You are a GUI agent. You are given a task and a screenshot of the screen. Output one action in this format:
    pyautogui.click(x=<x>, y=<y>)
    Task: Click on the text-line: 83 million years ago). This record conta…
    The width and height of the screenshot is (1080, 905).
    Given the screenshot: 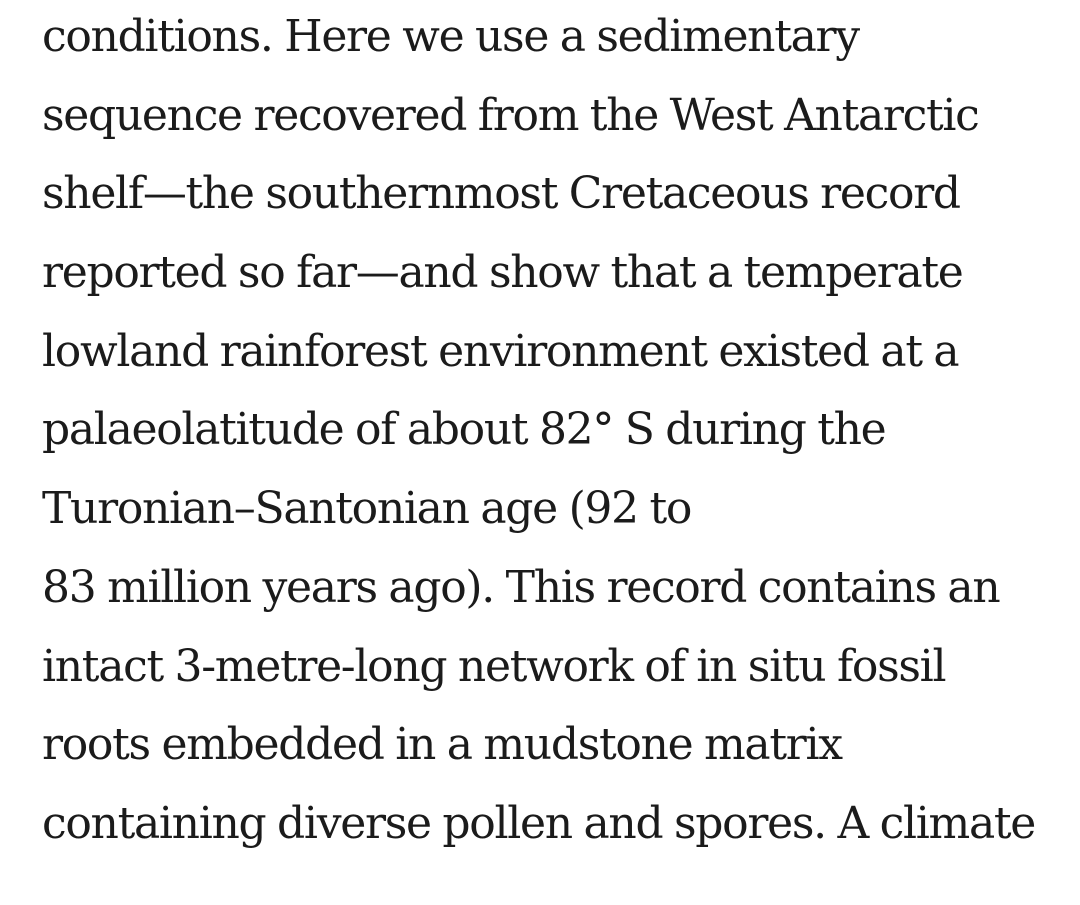 What is the action you would take?
    pyautogui.click(x=521, y=587)
    